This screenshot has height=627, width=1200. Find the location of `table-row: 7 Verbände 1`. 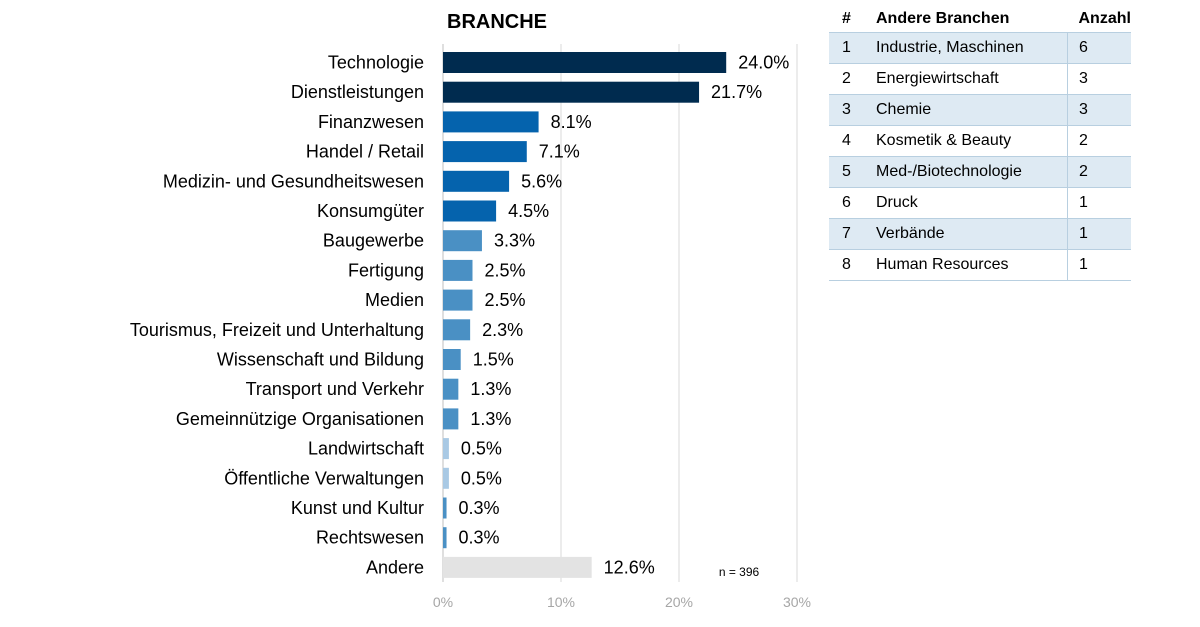

table-row: 7 Verbände 1 is located at coordinates (980, 234).